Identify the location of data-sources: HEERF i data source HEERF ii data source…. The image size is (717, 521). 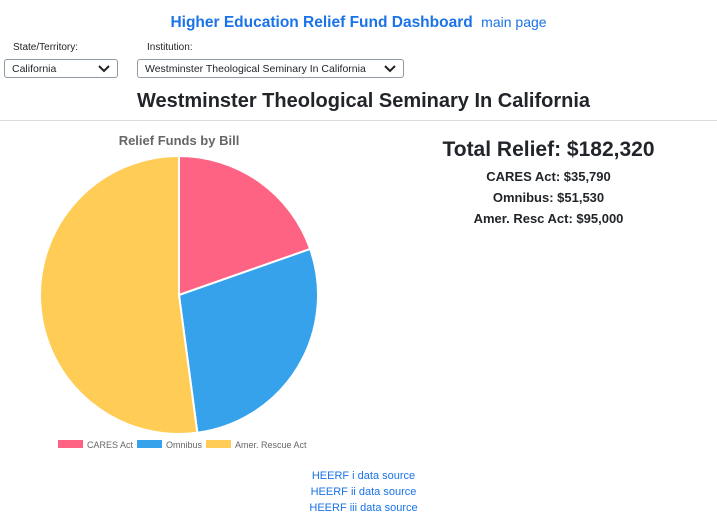
(358, 492).